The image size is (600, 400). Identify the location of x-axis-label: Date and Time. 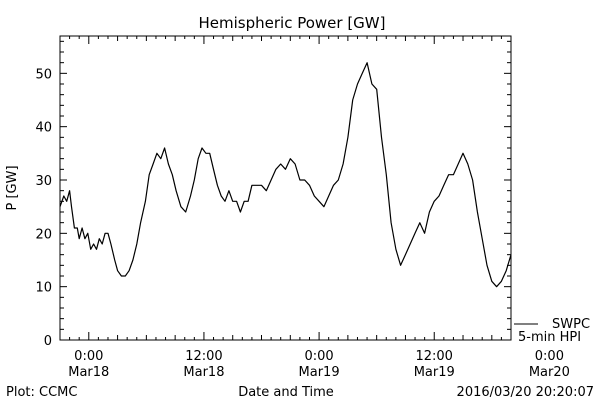
(286, 392).